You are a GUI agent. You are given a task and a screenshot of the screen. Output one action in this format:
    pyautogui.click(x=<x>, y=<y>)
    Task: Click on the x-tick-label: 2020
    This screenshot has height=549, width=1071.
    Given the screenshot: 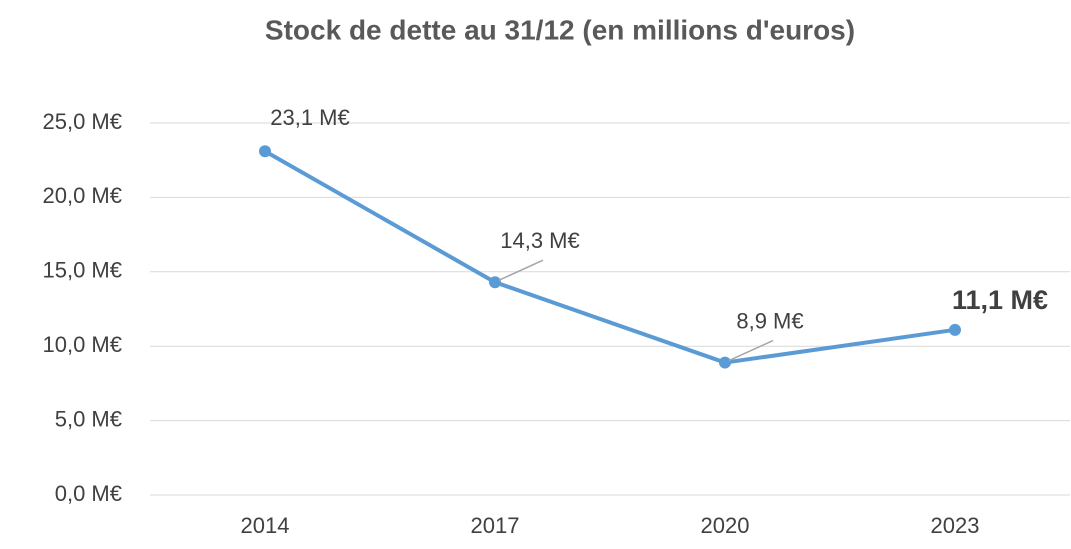 What is the action you would take?
    pyautogui.click(x=725, y=525)
    